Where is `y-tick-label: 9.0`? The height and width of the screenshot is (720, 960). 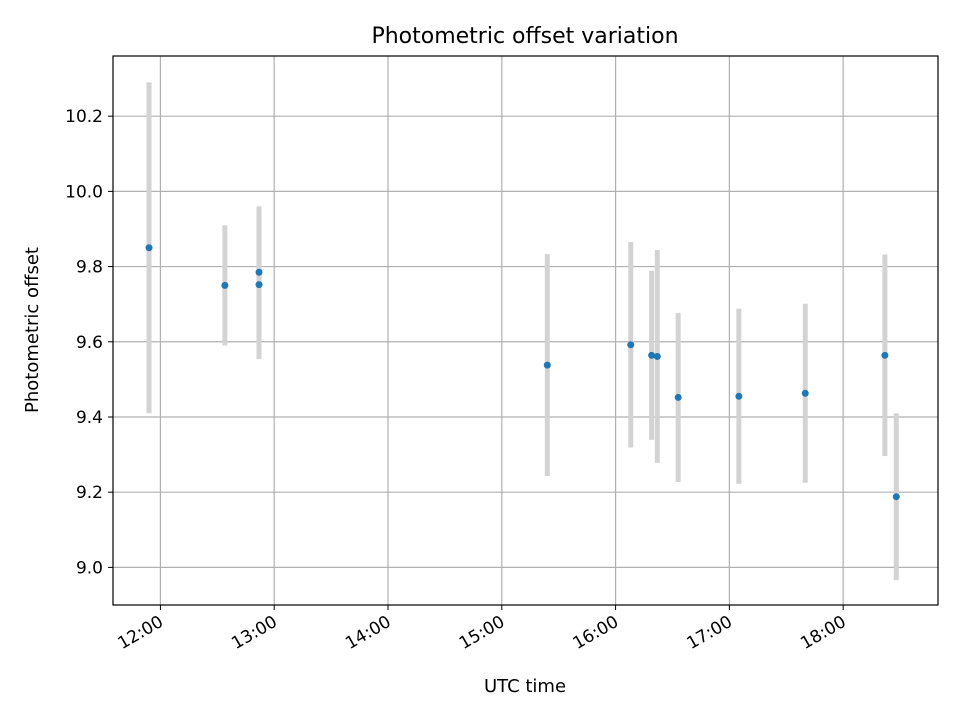 y-tick-label: 9.0 is located at coordinates (89, 568).